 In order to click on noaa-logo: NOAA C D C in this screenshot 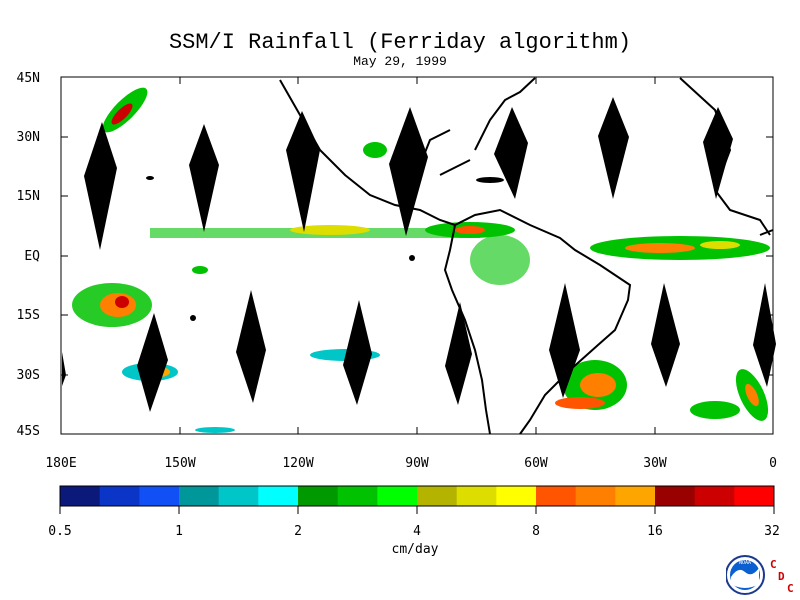, I will do `click(760, 575)`.